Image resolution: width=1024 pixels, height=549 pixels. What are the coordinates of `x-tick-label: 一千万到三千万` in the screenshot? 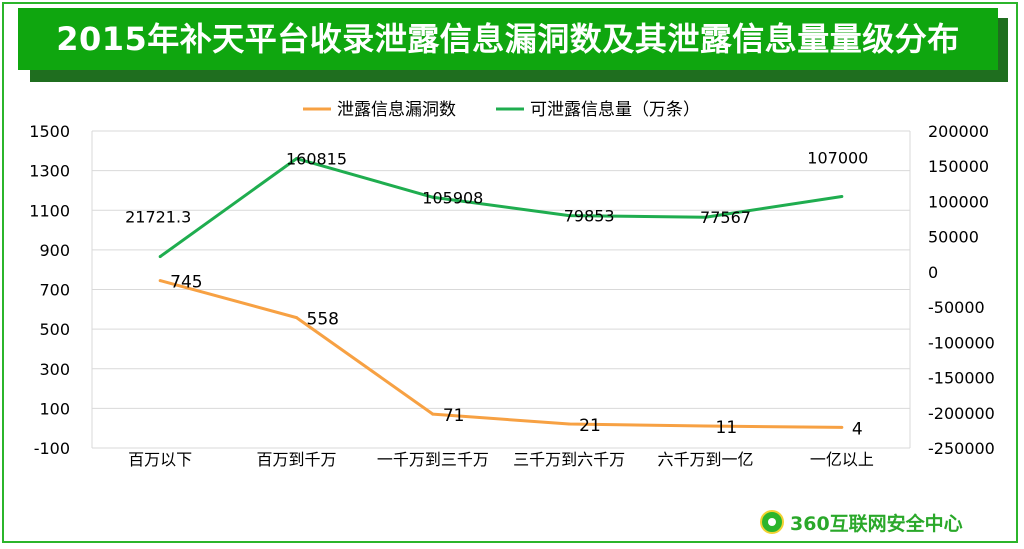 It's located at (433, 459).